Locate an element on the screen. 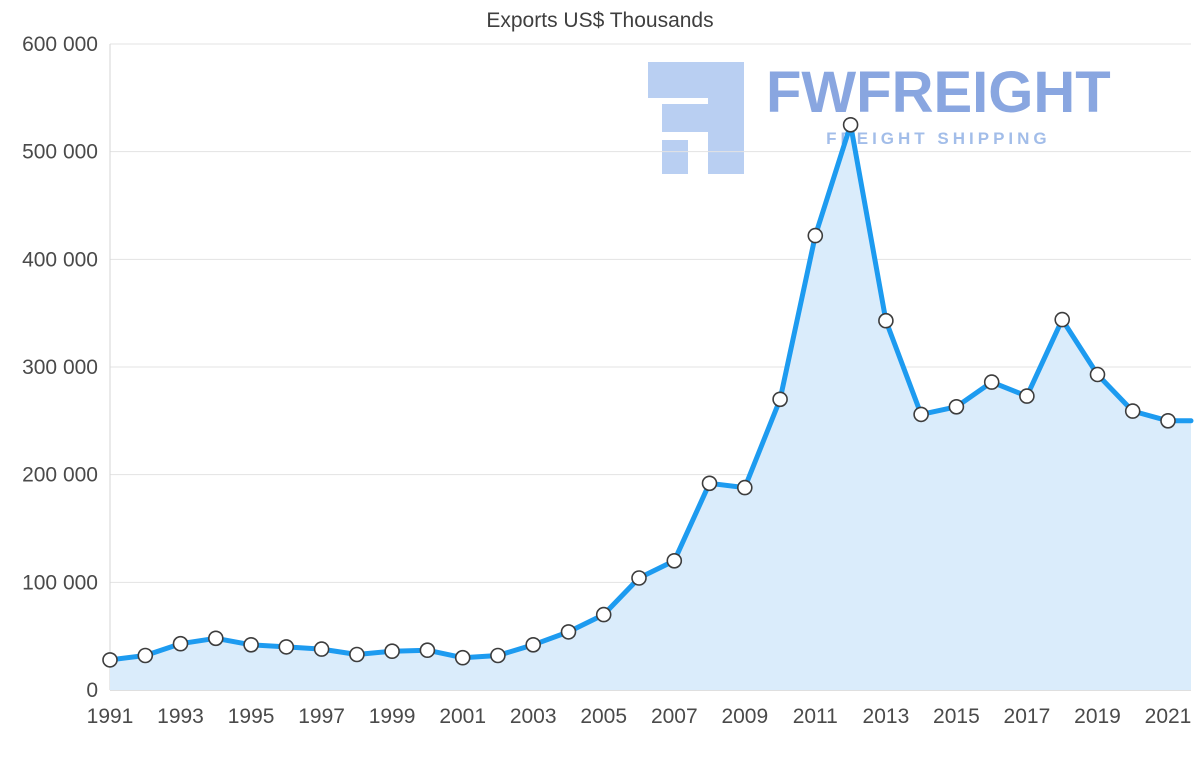 This screenshot has height=763, width=1200. x-axis-tick-label: 1993 is located at coordinates (180, 716).